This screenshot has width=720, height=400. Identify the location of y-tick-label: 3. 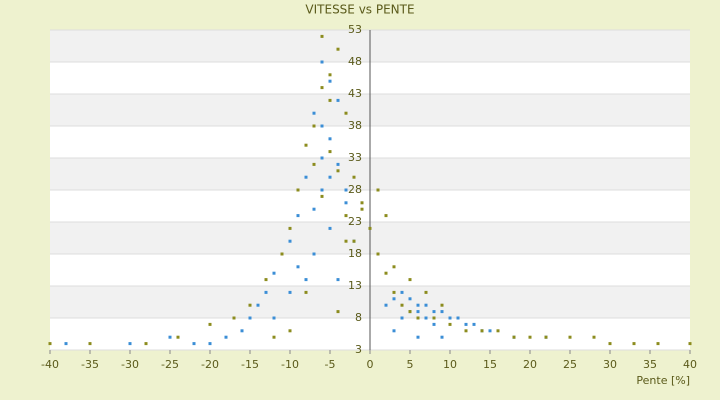
(358, 349).